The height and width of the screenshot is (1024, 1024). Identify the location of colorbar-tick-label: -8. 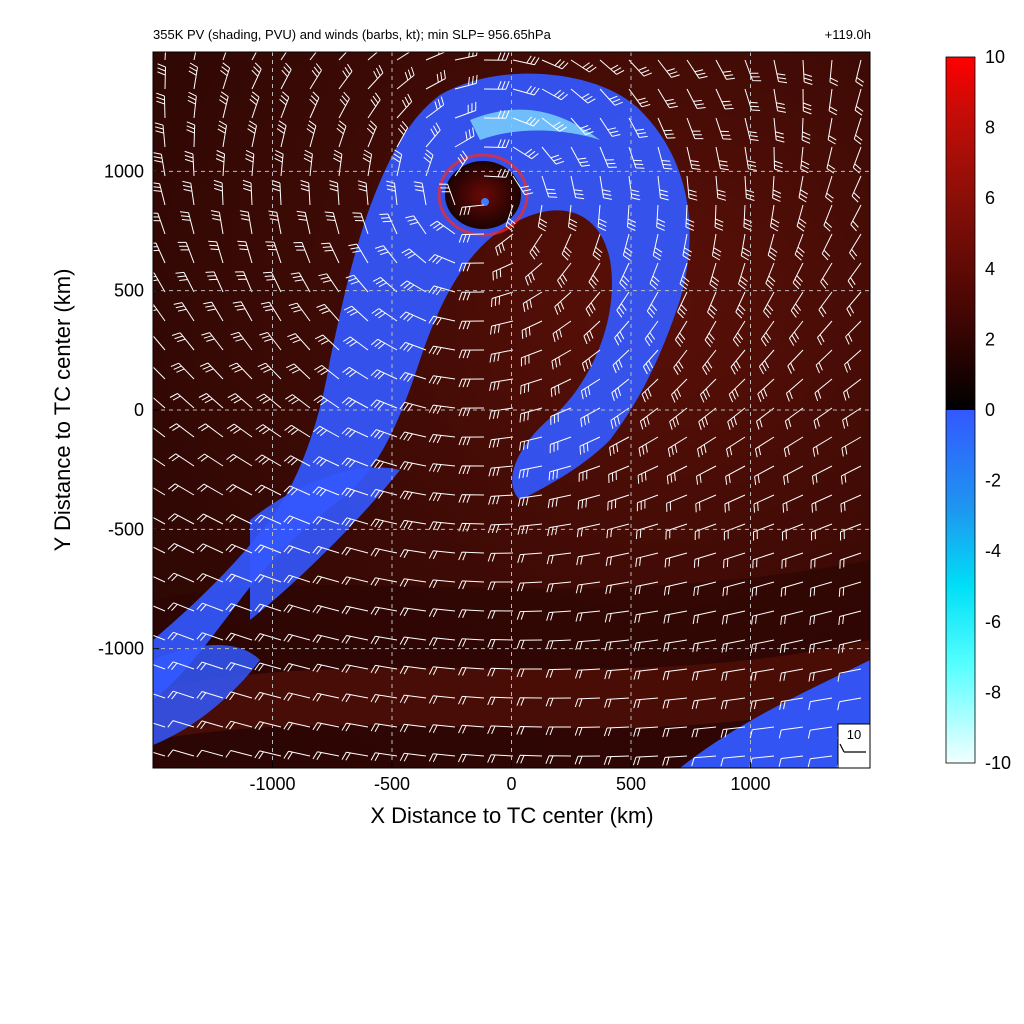
(993, 692).